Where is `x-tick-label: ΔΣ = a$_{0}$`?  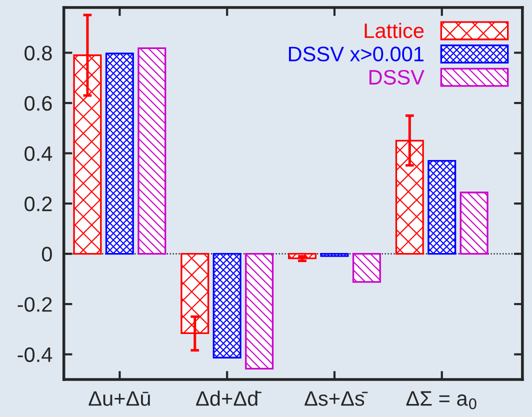 x-tick-label: ΔΣ = a$_{0}$ is located at coordinates (441, 400).